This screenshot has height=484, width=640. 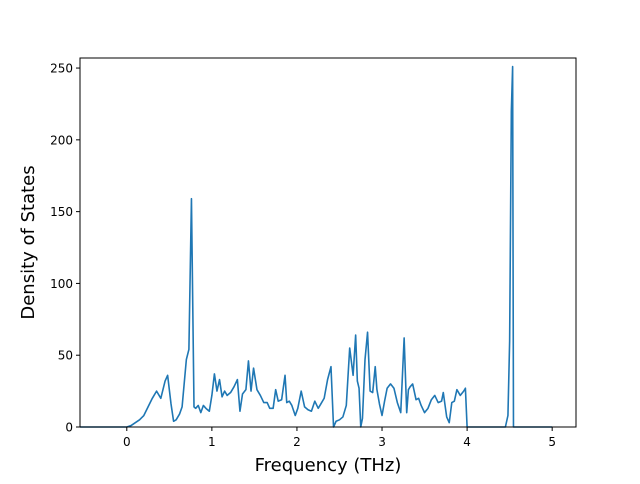 I want to click on x-tick-label: 2, so click(x=297, y=442).